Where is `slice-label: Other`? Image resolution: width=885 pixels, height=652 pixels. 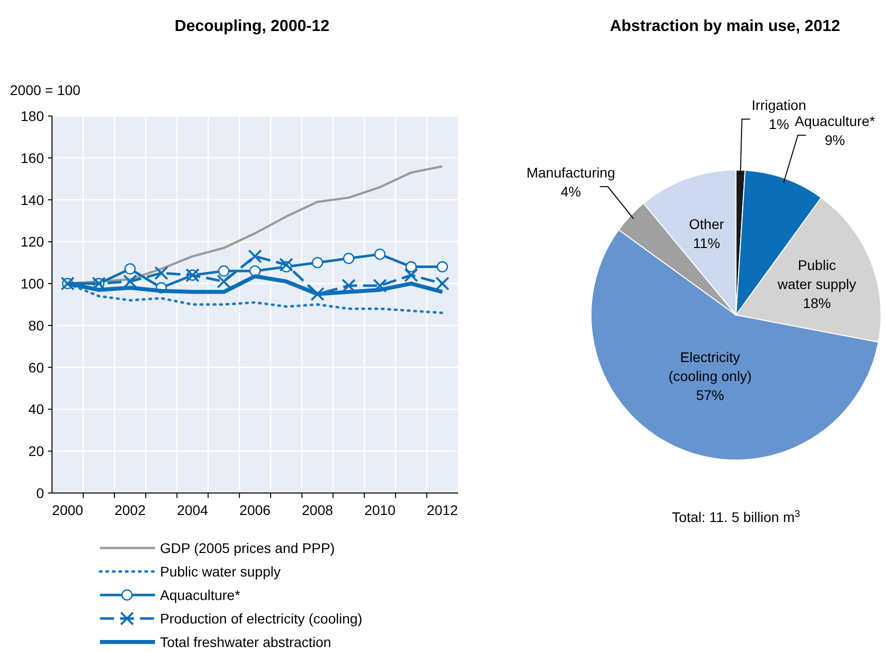 slice-label: Other is located at coordinates (706, 224).